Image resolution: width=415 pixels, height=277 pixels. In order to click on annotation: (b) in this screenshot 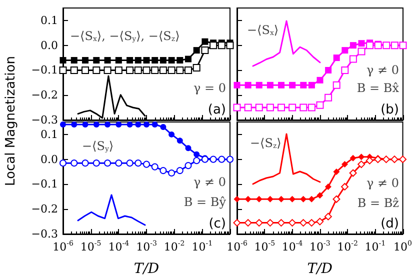, I will do `click(389, 110)`.